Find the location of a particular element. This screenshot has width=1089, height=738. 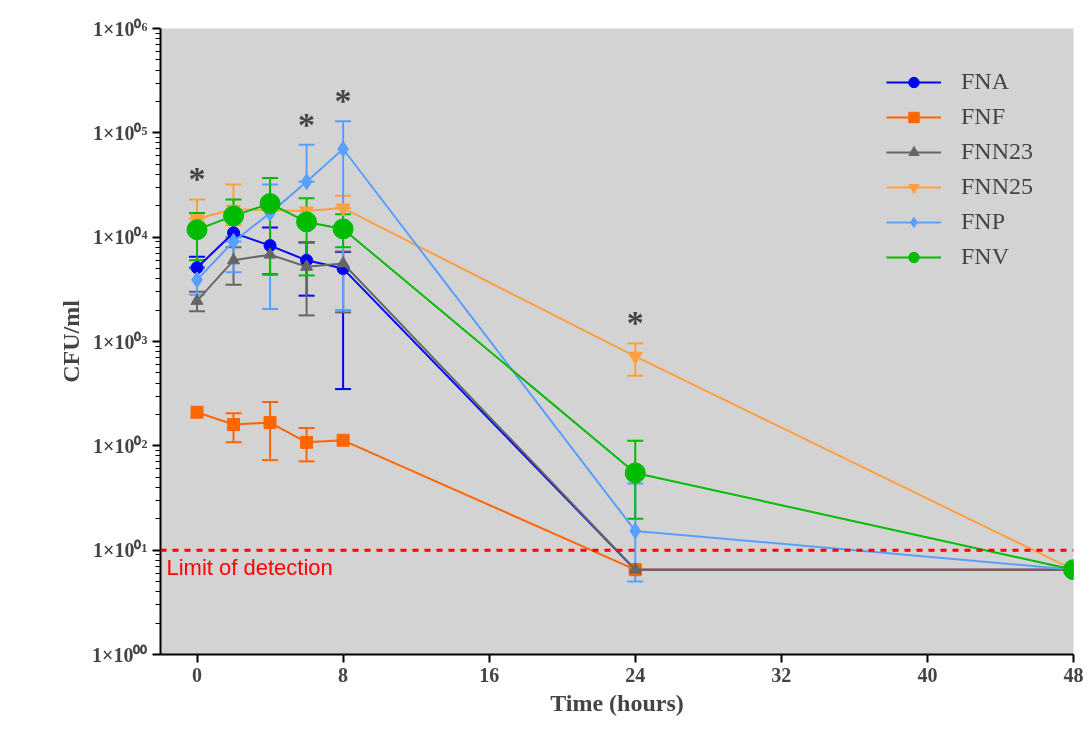

x-tick-label: 24 is located at coordinates (635, 674).